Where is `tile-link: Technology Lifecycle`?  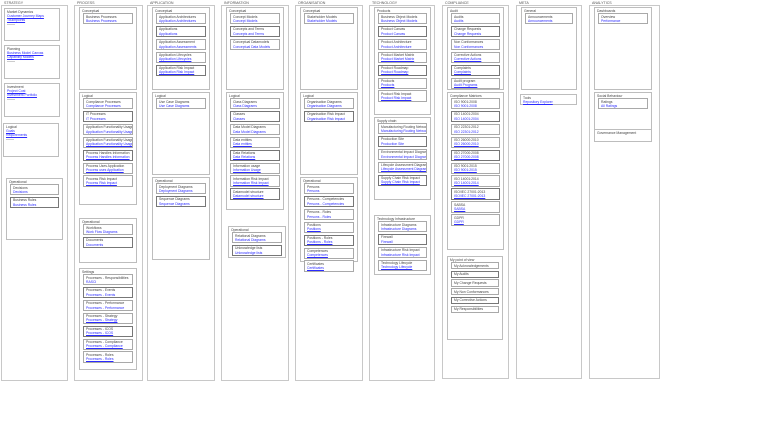
tile-link: Technology Lifecycle is located at coordinates (397, 267).